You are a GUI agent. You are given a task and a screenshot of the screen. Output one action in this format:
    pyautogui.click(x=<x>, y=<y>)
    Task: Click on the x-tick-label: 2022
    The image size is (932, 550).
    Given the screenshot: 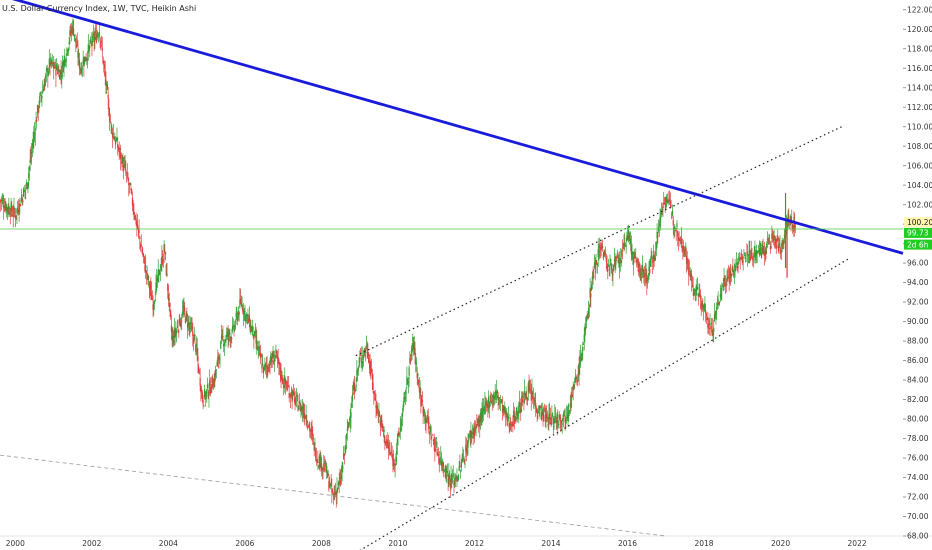 What is the action you would take?
    pyautogui.click(x=857, y=543)
    